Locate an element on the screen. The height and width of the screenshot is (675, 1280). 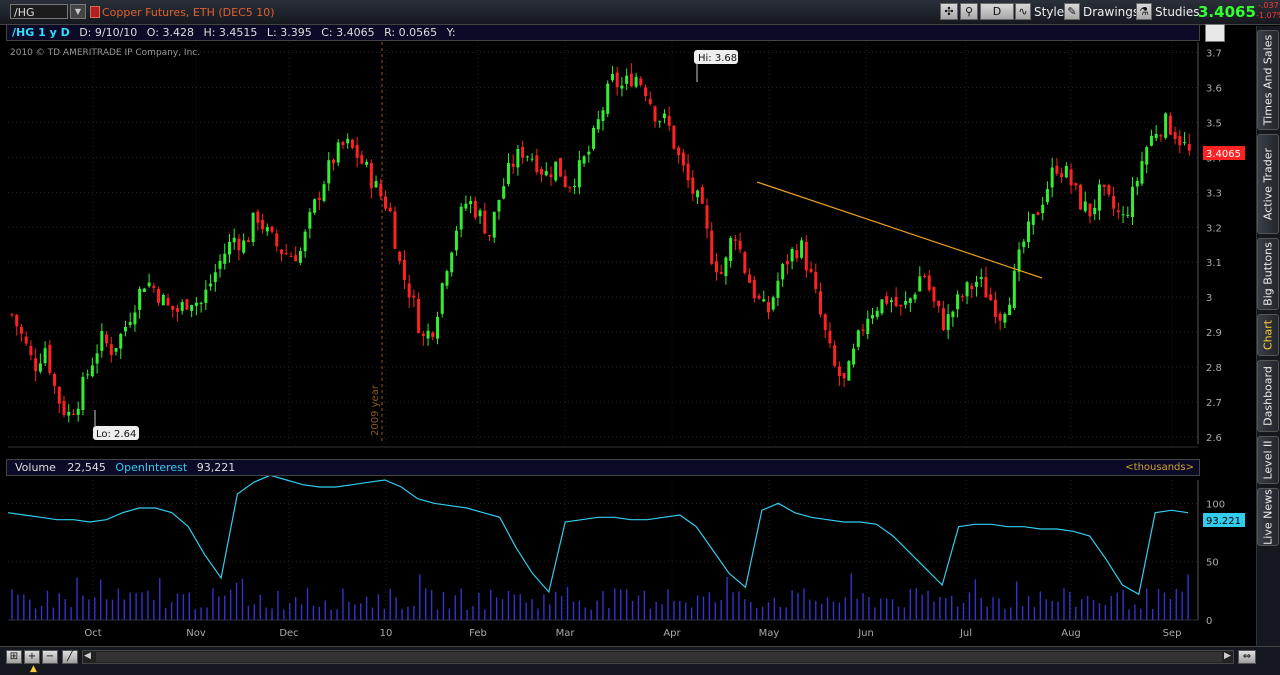
zoom-in-icon: + is located at coordinates (32, 657).